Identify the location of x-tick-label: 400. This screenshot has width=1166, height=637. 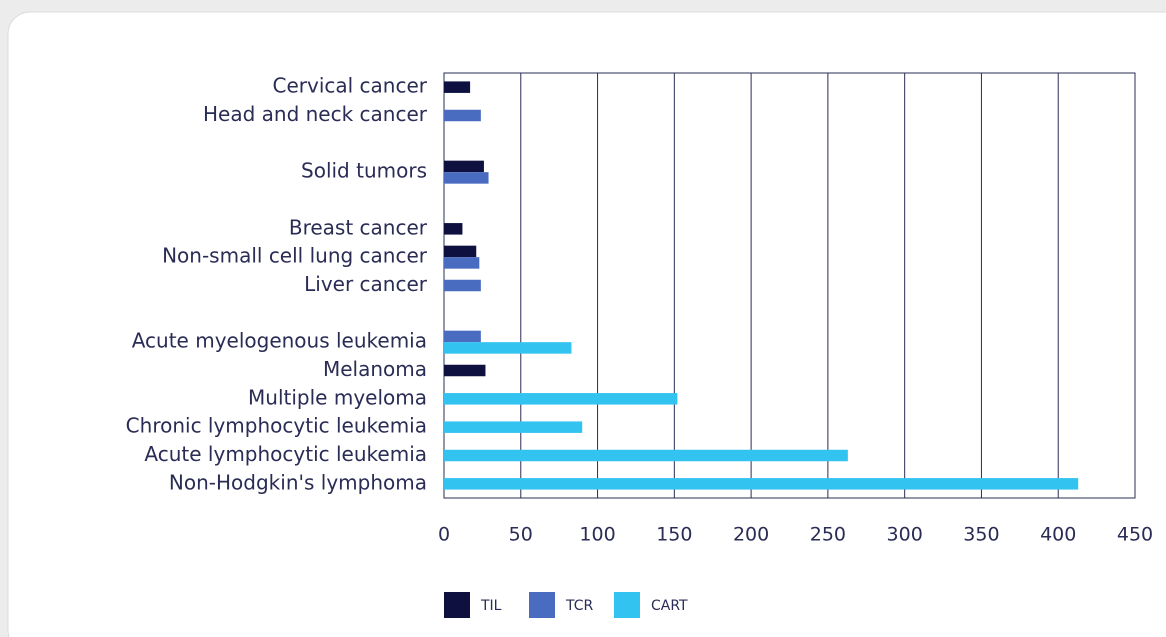
(1058, 535).